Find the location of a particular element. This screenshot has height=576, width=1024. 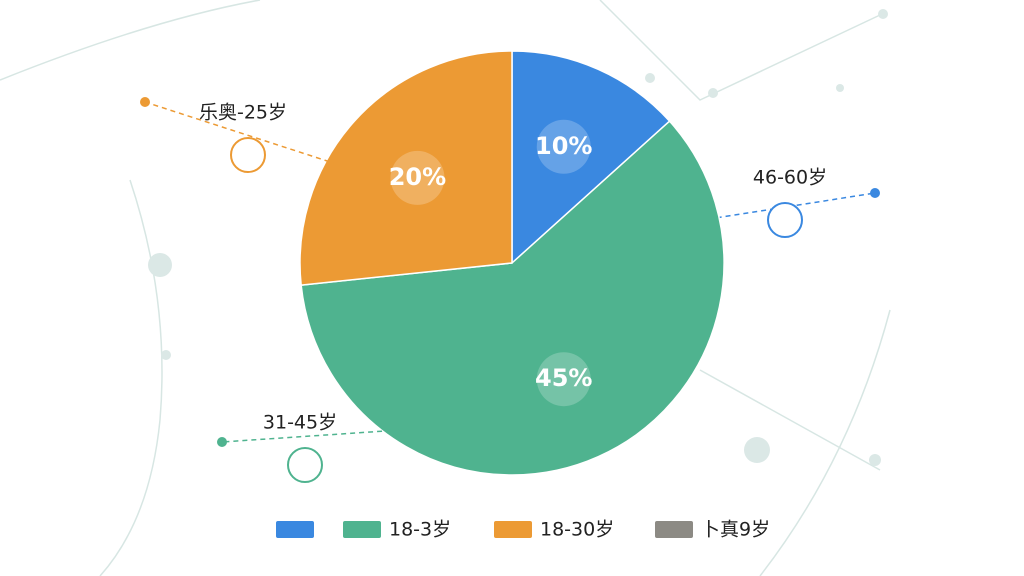

callout-label: 31-45岁 is located at coordinates (300, 423).